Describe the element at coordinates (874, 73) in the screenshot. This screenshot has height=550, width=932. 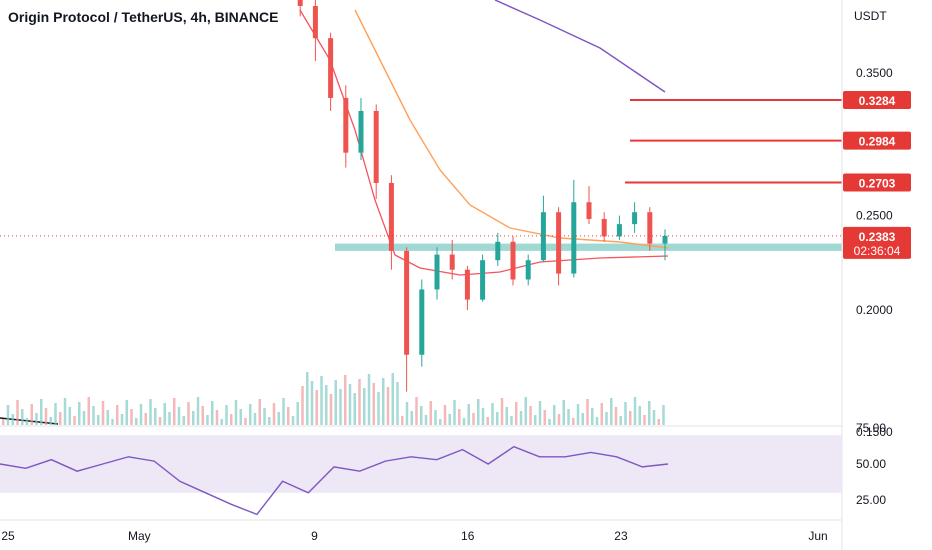
I see `price-tick-label: 0.3500` at that location.